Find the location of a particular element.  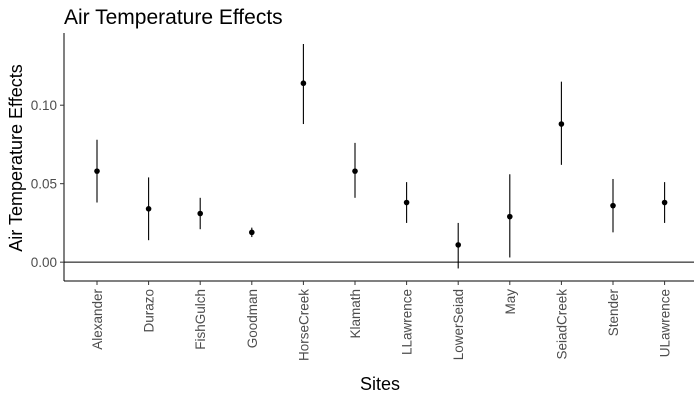

x-tick-label: Durazo is located at coordinates (149, 311).